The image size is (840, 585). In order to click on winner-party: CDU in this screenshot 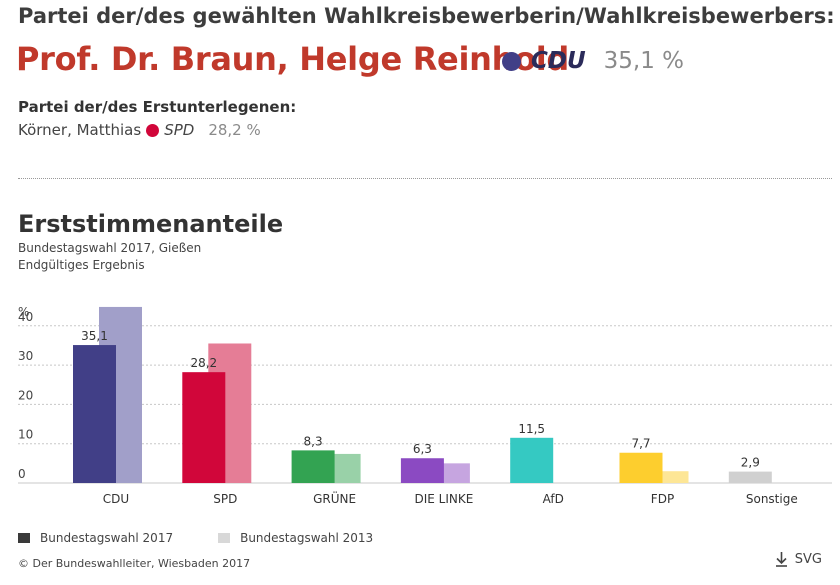, I will do `click(558, 61)`.